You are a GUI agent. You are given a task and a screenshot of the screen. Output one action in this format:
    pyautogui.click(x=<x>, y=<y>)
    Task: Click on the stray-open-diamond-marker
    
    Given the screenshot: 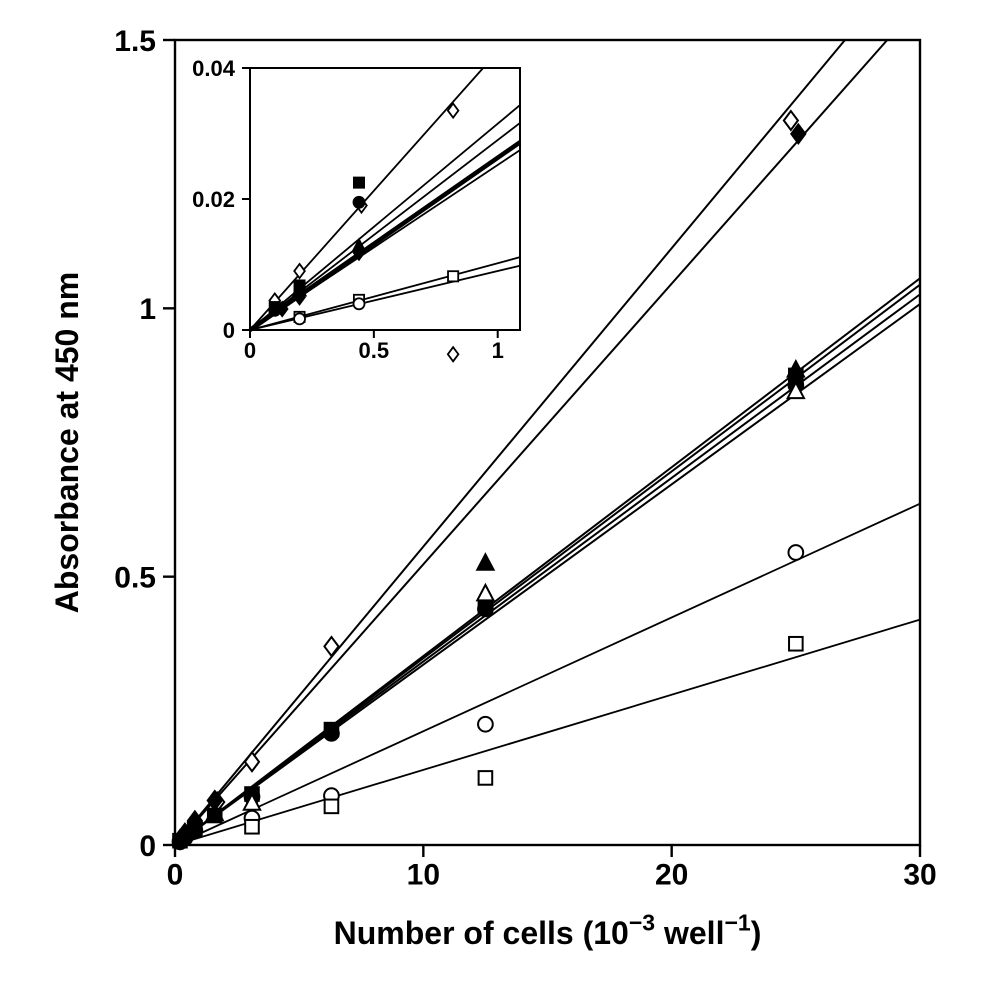 What is the action you would take?
    pyautogui.click(x=453, y=354)
    